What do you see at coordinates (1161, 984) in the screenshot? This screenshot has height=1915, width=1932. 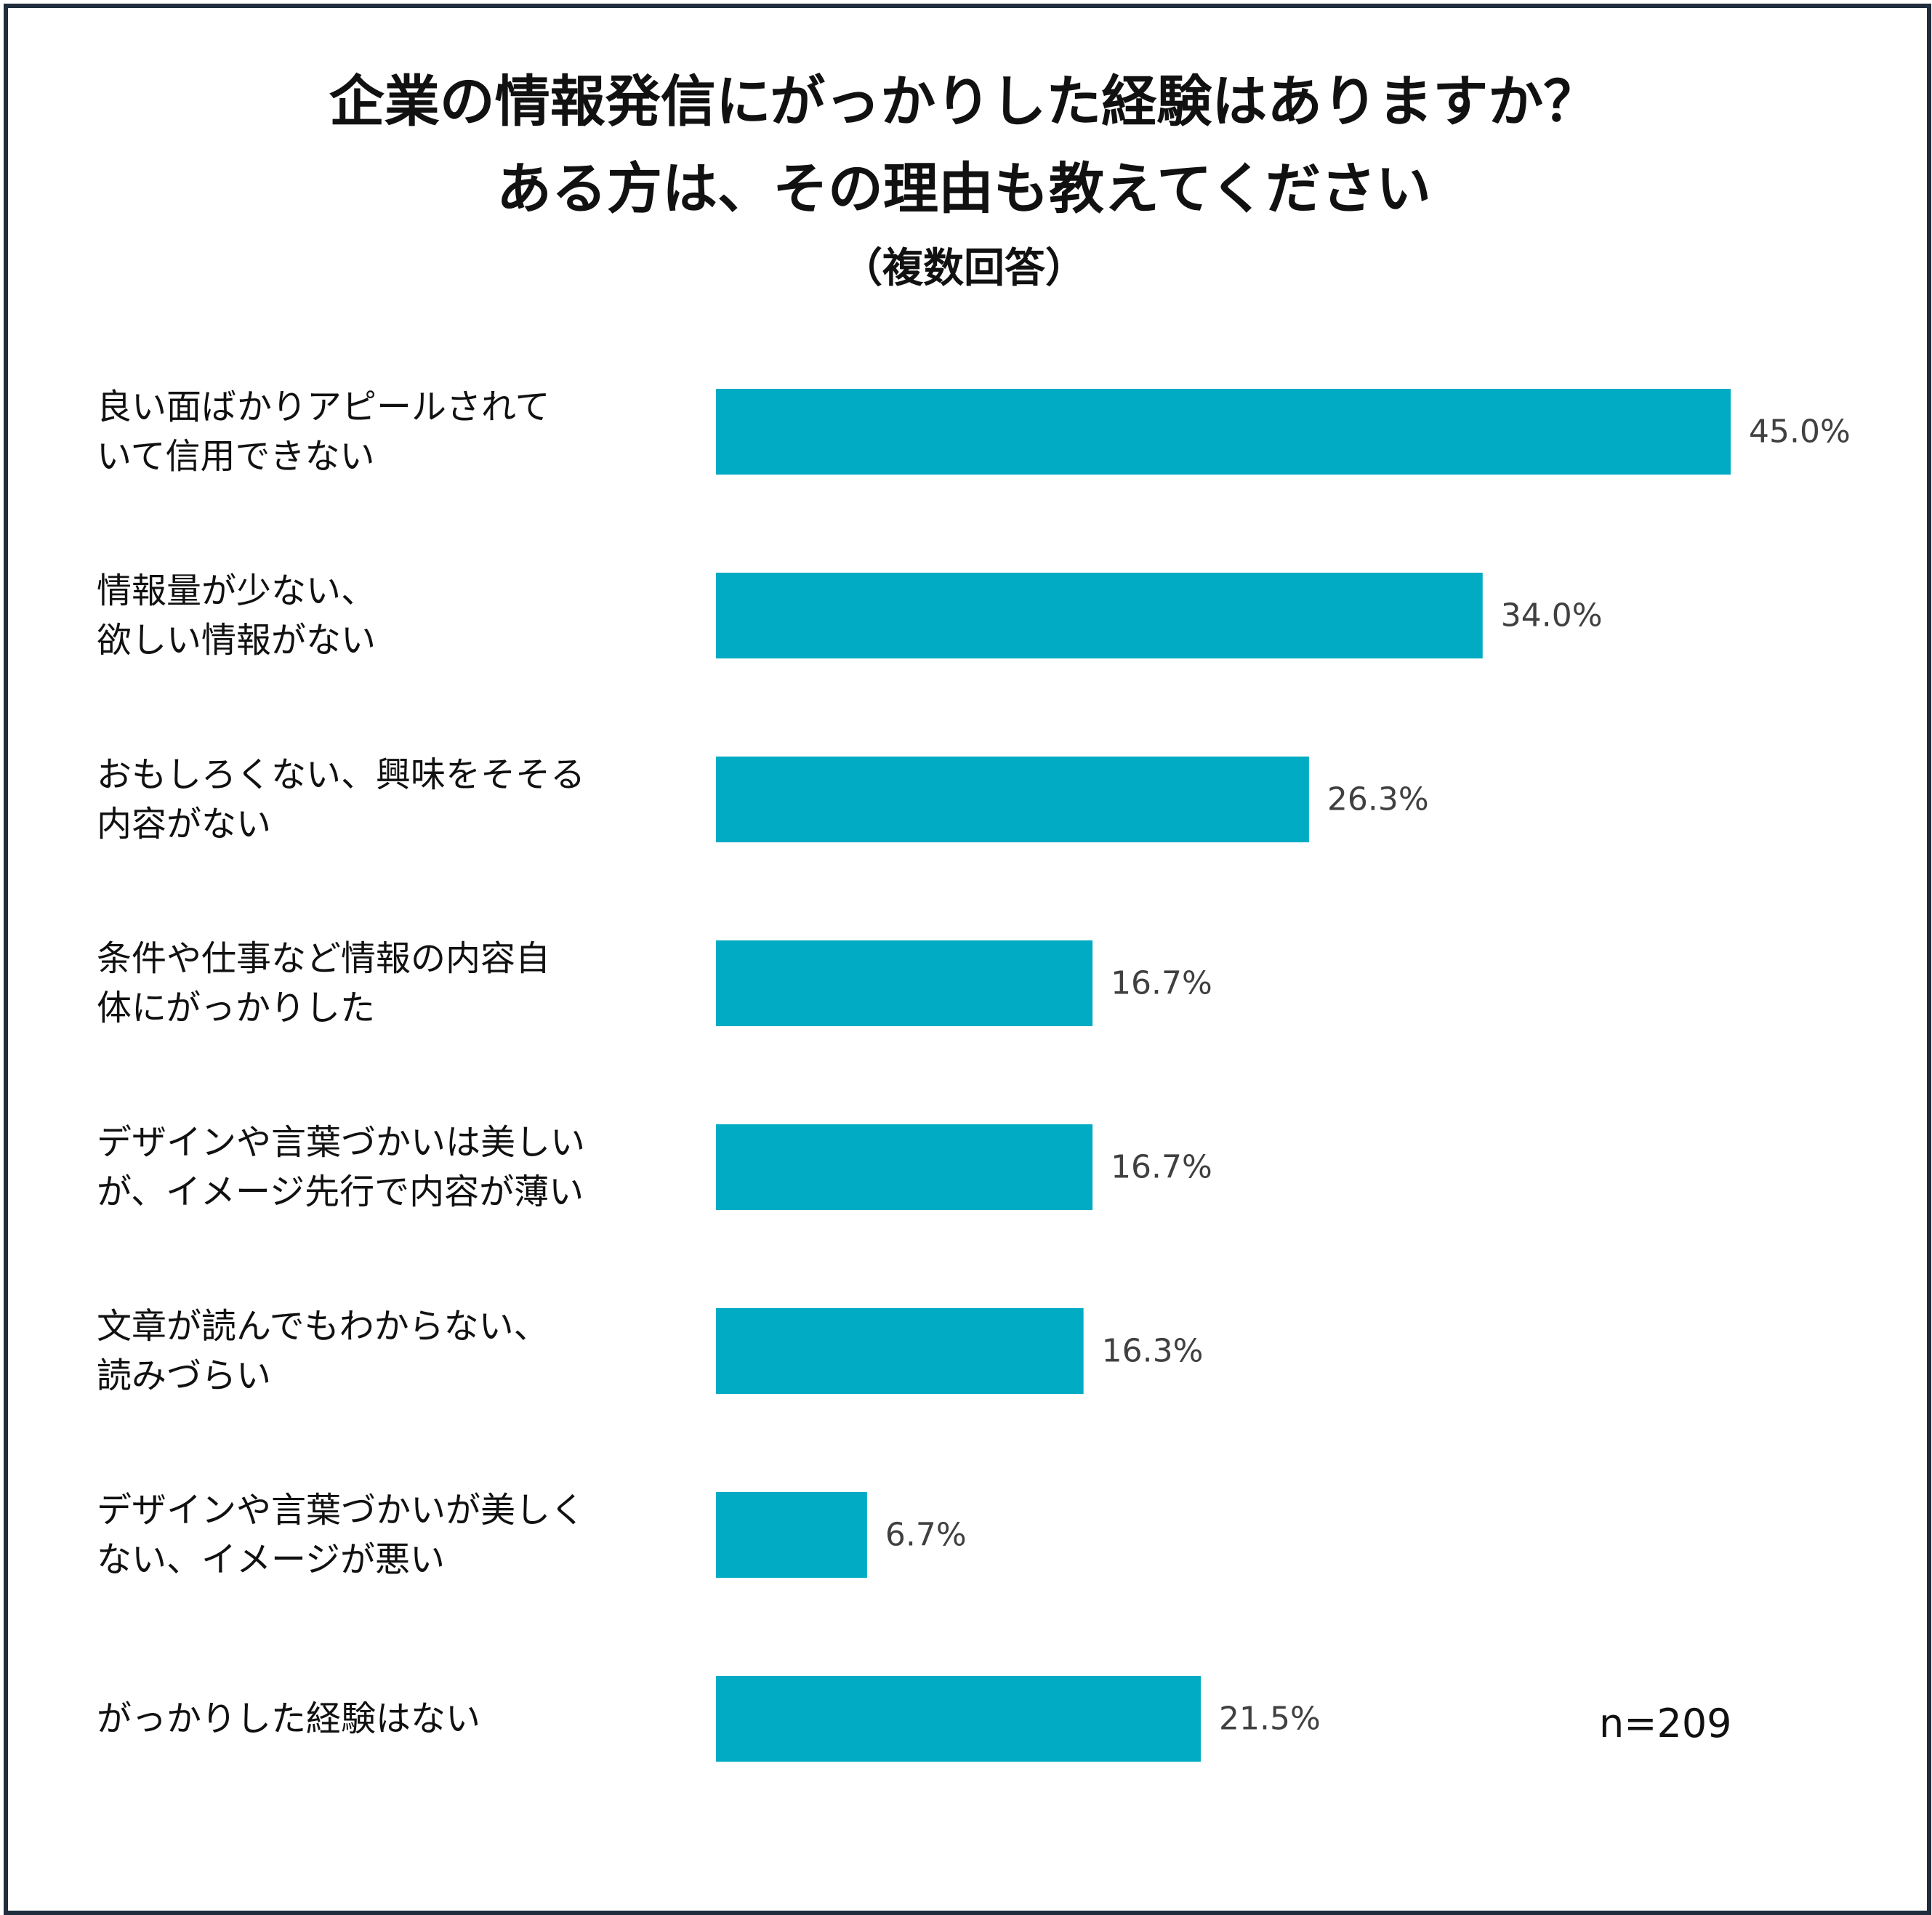 I see `value-label-4: 16.7%` at bounding box center [1161, 984].